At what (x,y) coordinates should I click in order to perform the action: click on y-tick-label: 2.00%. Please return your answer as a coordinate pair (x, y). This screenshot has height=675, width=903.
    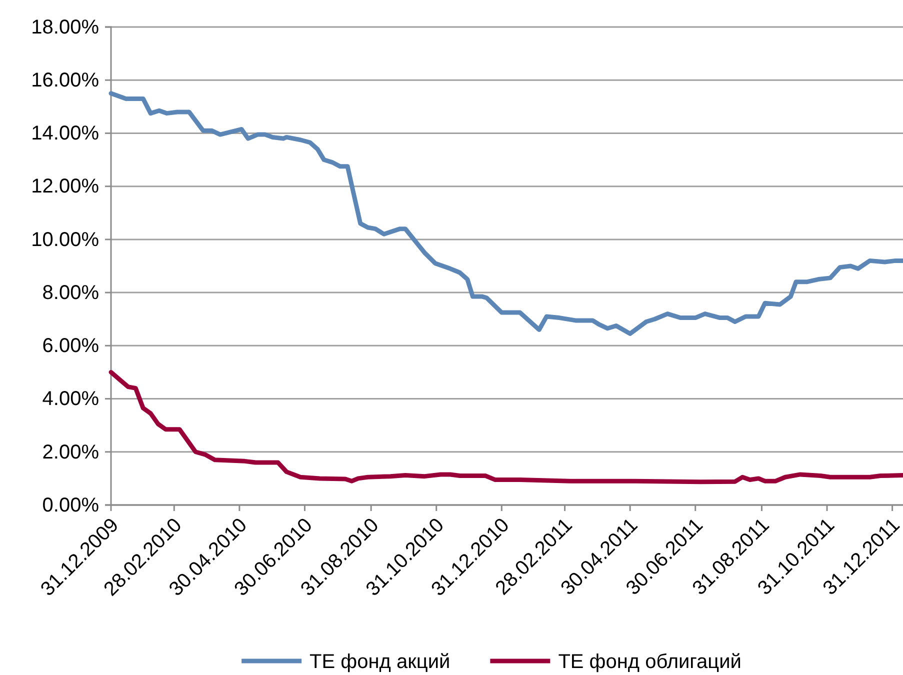
    Looking at the image, I should click on (71, 452).